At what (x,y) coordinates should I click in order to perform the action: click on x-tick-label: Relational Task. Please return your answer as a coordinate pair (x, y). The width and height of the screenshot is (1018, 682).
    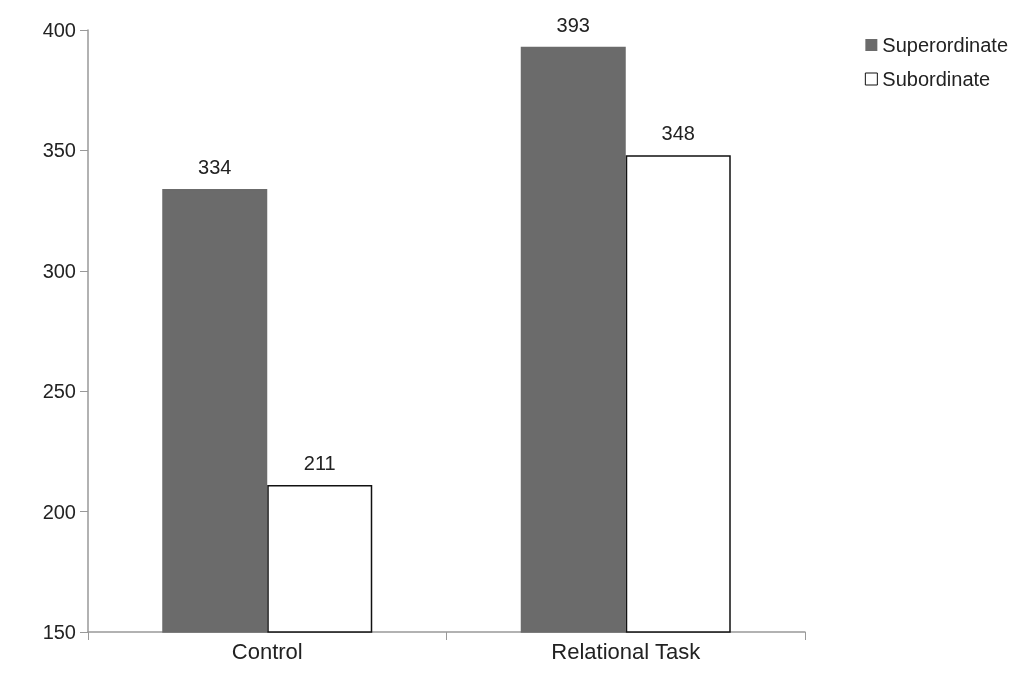
    Looking at the image, I should click on (626, 651).